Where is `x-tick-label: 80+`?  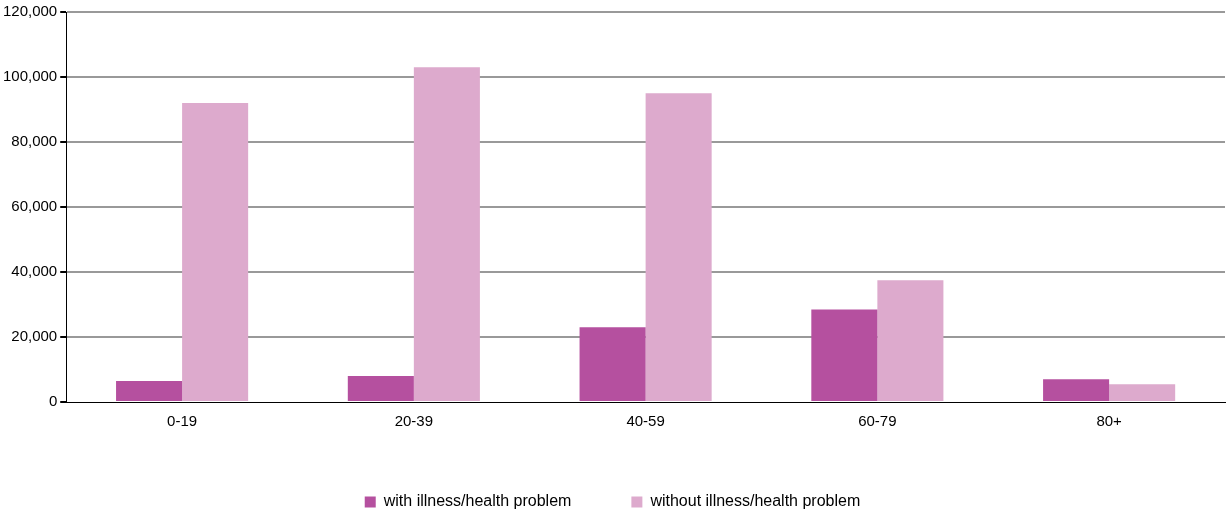
x-tick-label: 80+ is located at coordinates (1109, 421).